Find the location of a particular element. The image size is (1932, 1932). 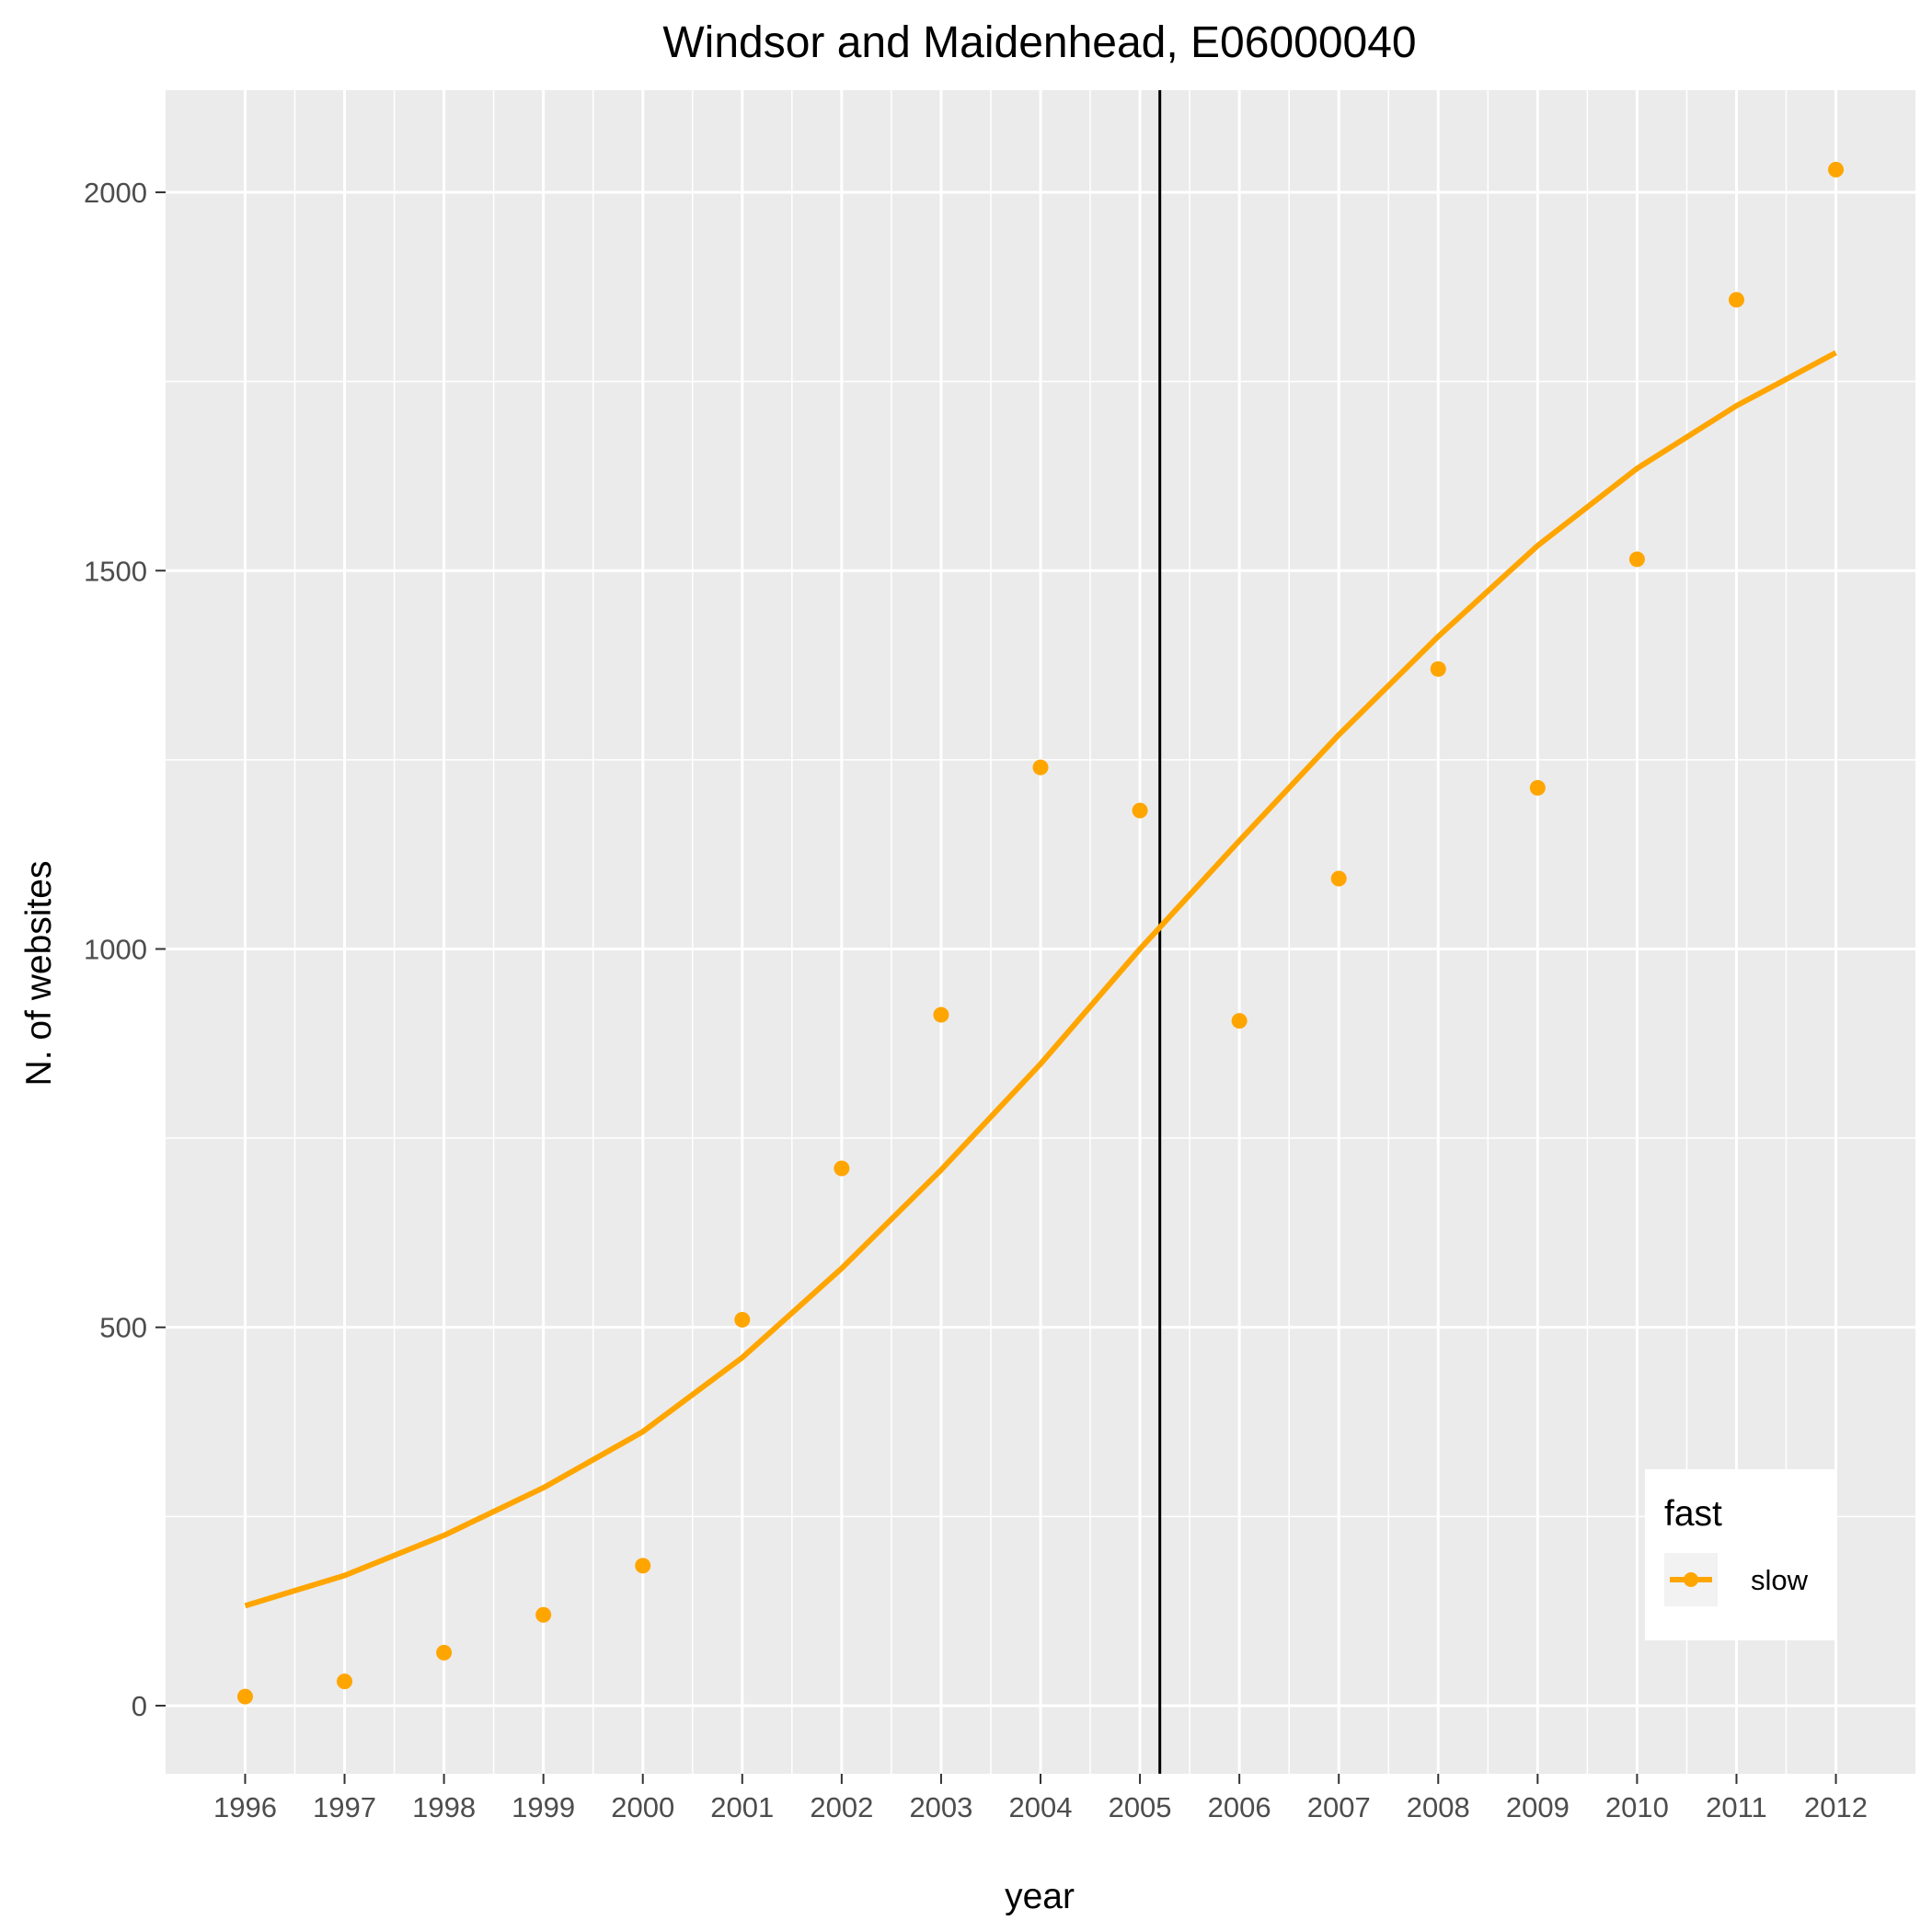

chart-title: Windsor and Maidenhead, E06000040 is located at coordinates (1039, 42).